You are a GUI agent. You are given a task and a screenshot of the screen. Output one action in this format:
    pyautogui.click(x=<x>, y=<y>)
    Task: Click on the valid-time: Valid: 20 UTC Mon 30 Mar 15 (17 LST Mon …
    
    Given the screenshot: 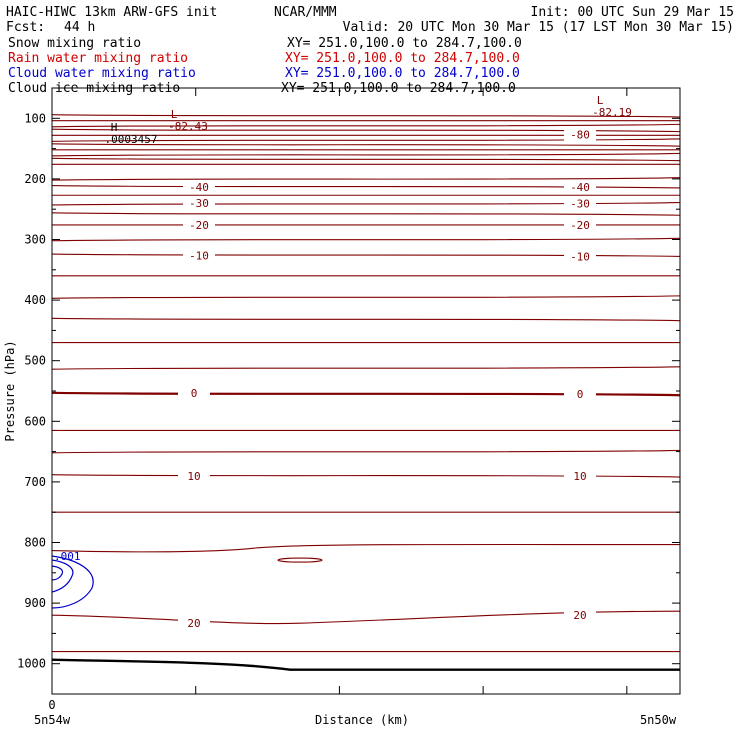 What is the action you would take?
    pyautogui.click(x=538, y=27)
    